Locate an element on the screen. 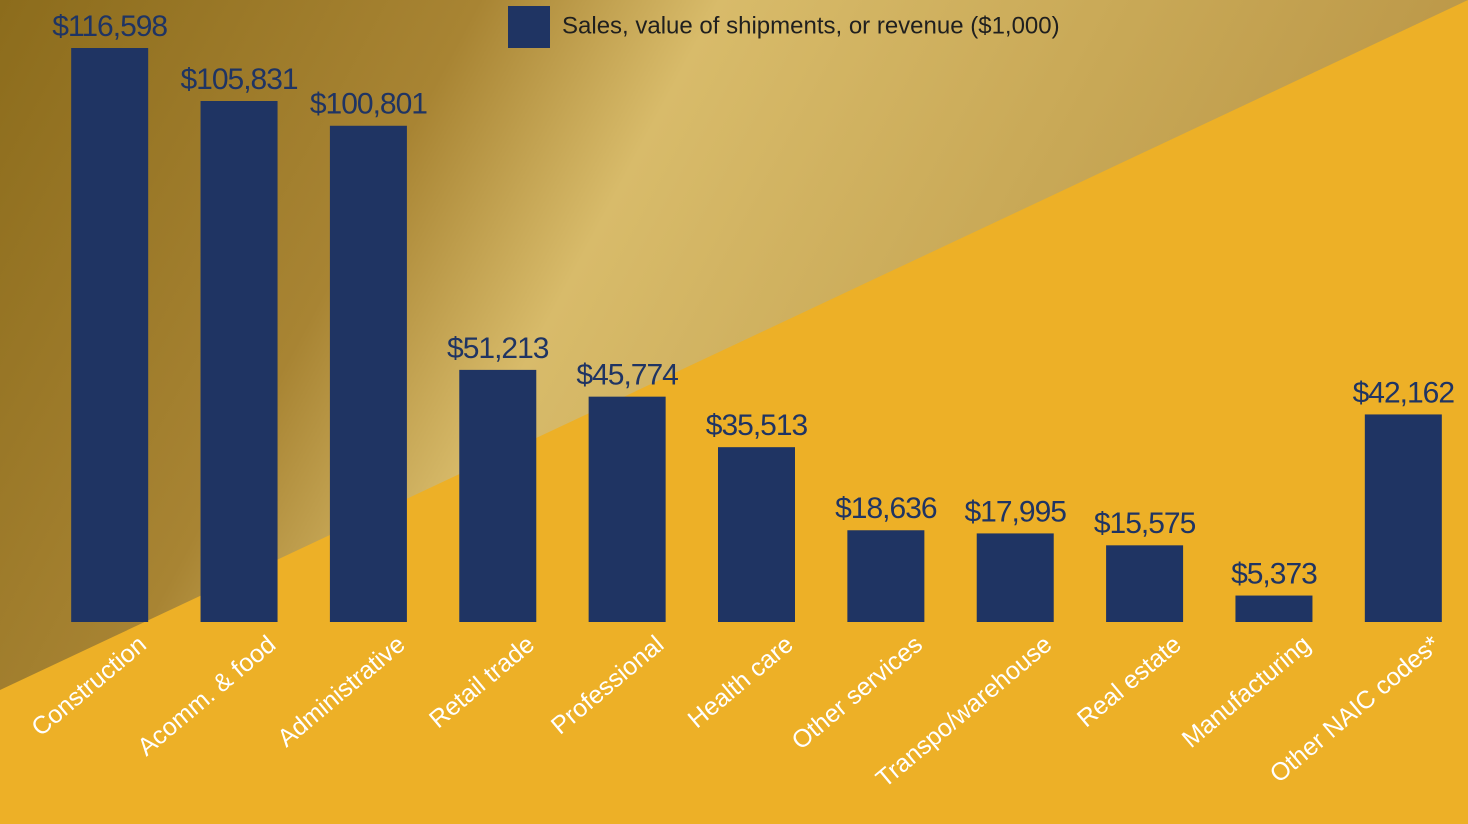  value-label: $17,995 is located at coordinates (1016, 511).